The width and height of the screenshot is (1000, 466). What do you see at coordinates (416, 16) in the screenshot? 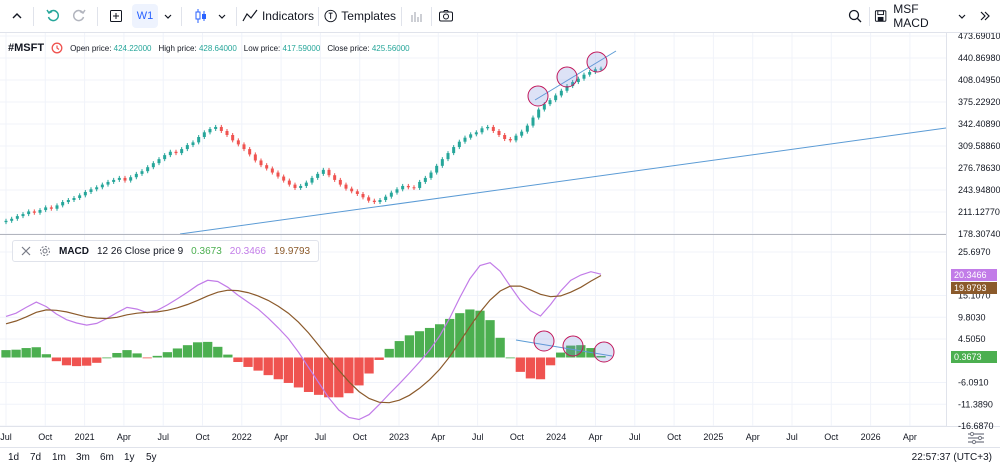
I see `compare-icon` at bounding box center [416, 16].